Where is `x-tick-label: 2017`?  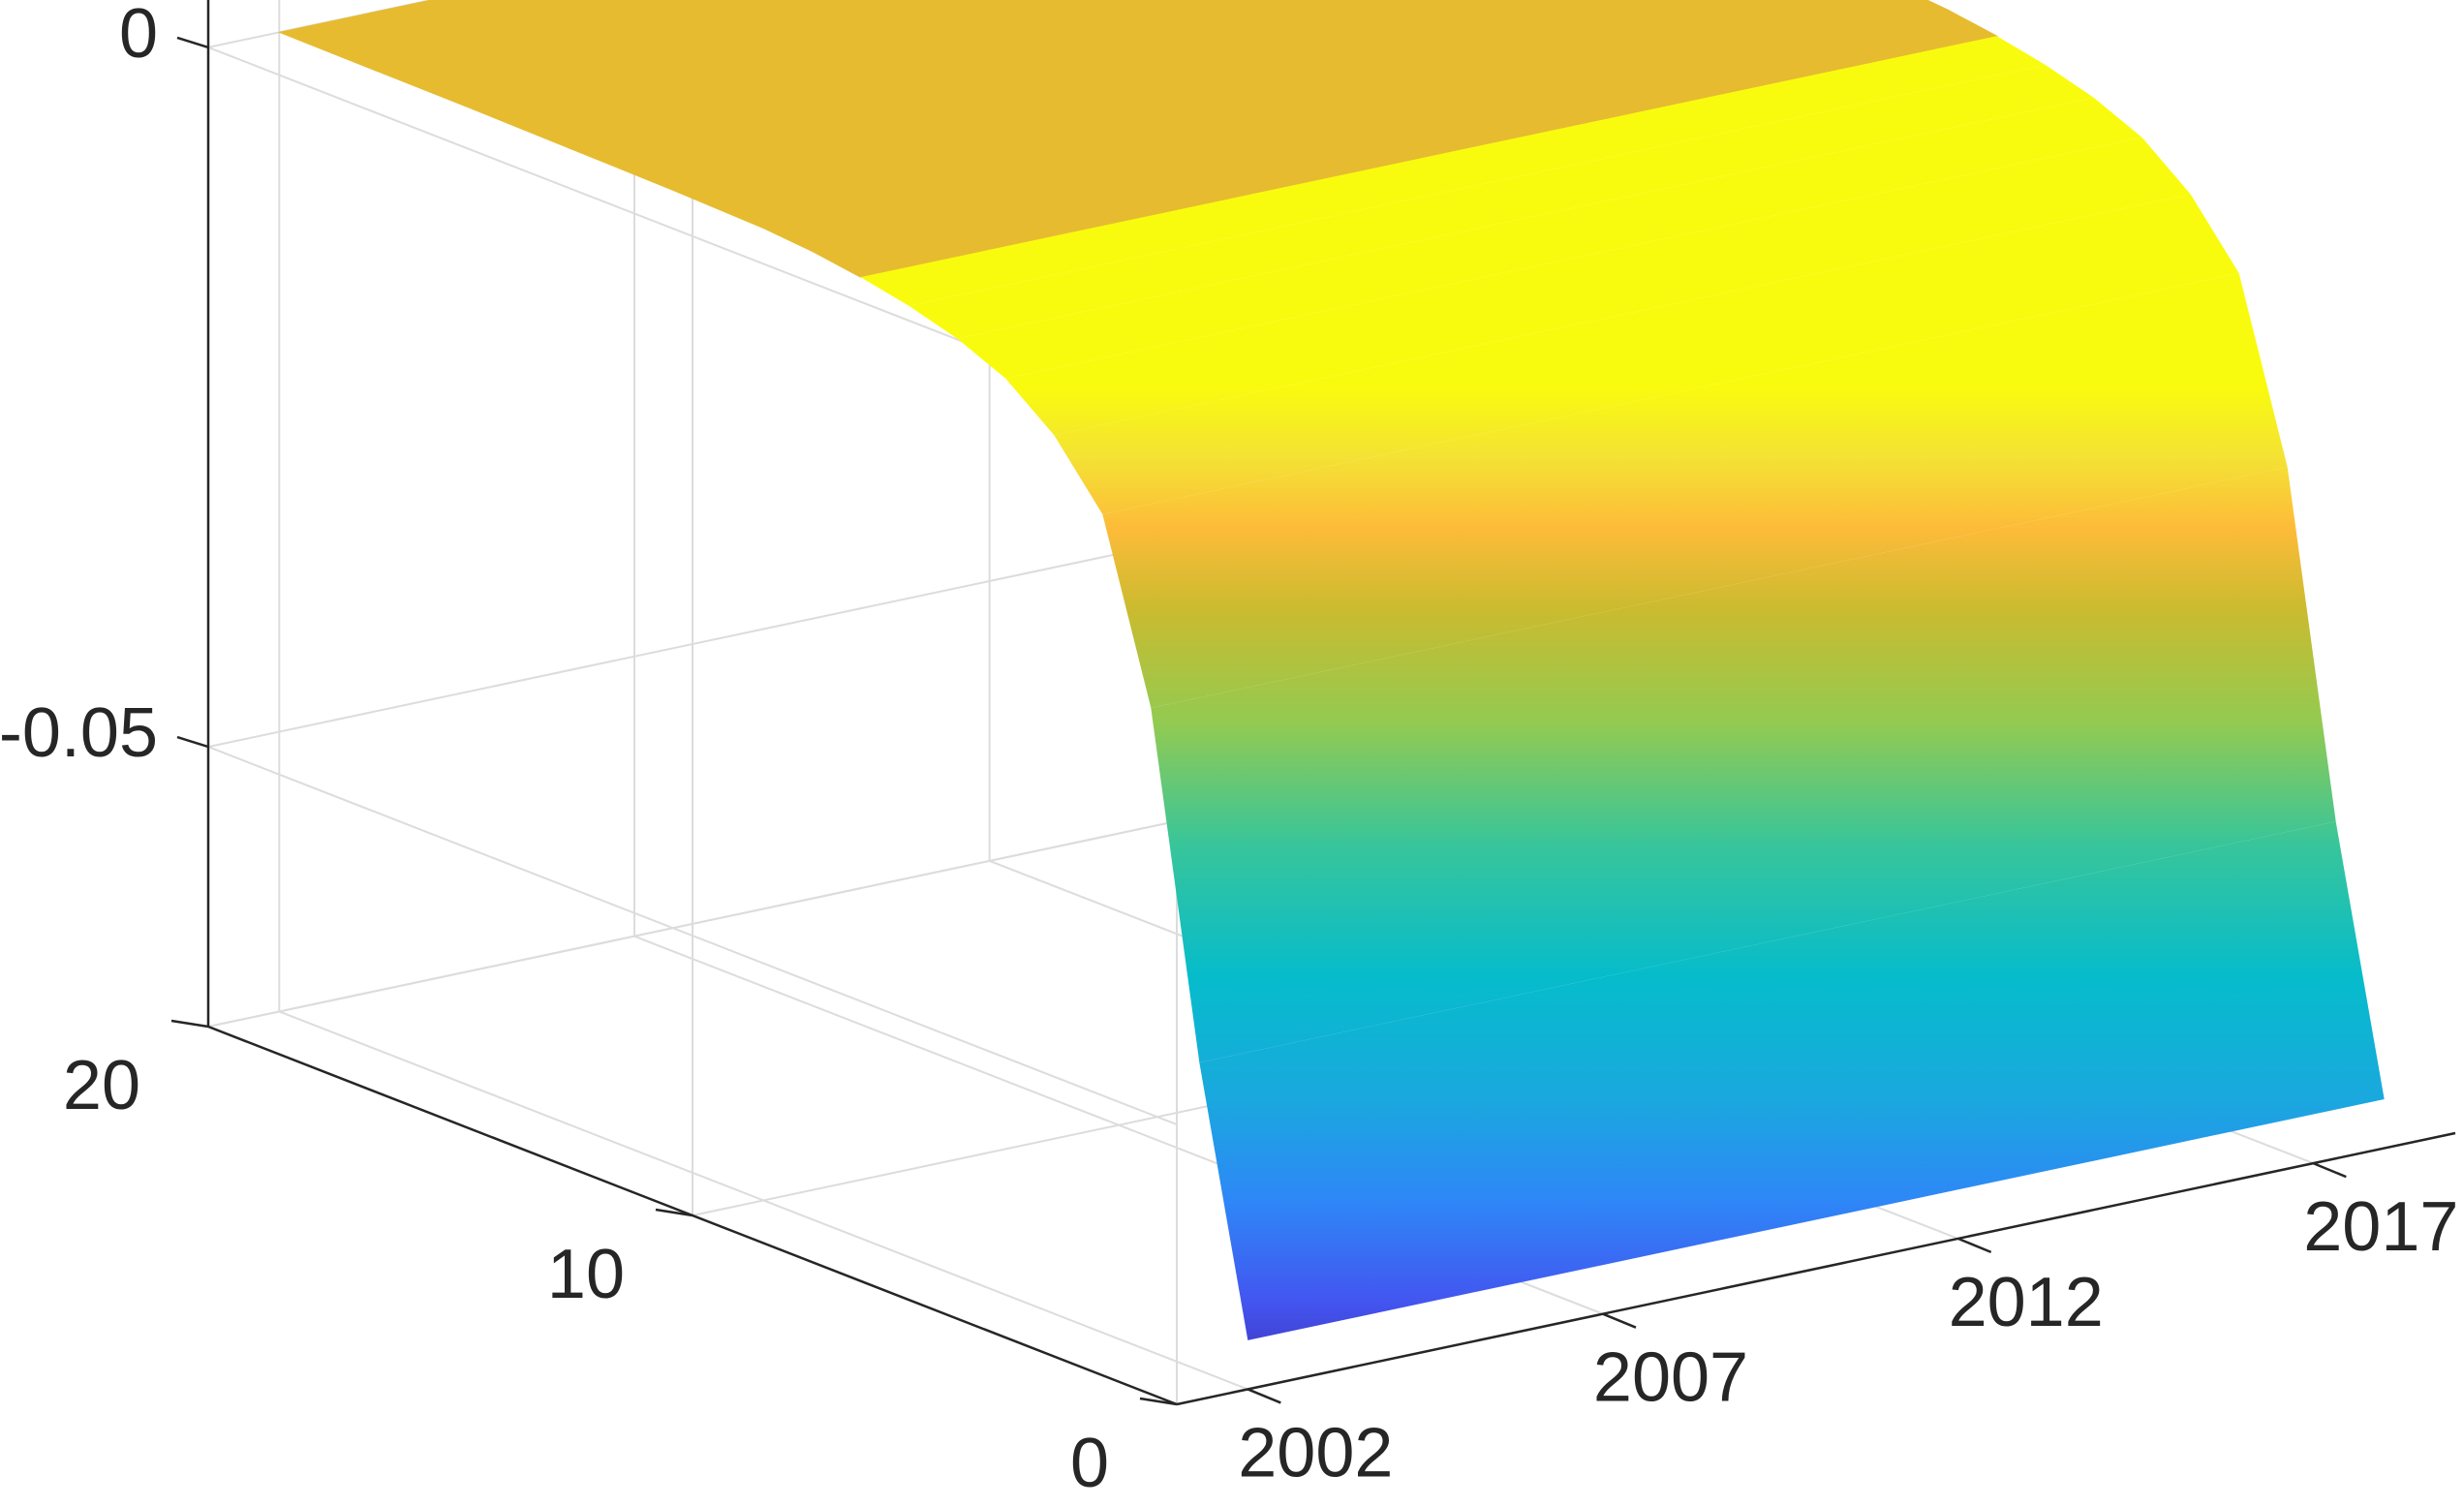
x-tick-label: 2017 is located at coordinates (2380, 1227).